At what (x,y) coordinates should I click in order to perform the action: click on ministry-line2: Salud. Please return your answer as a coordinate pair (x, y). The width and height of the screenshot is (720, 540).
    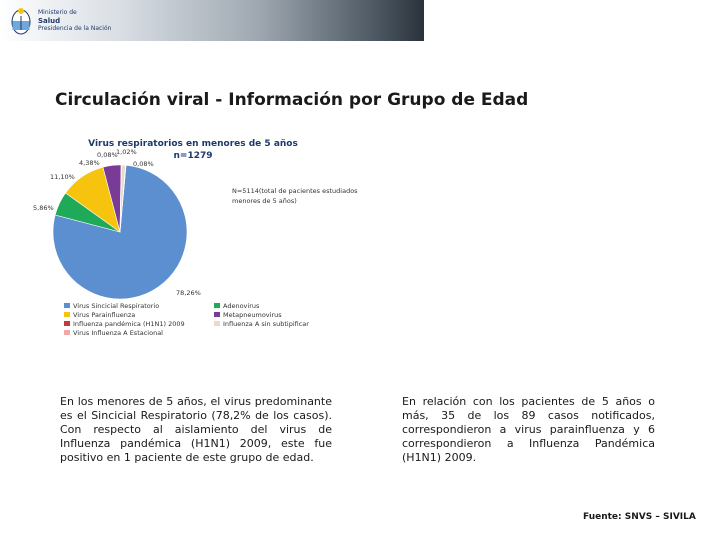
    Looking at the image, I should click on (49, 21).